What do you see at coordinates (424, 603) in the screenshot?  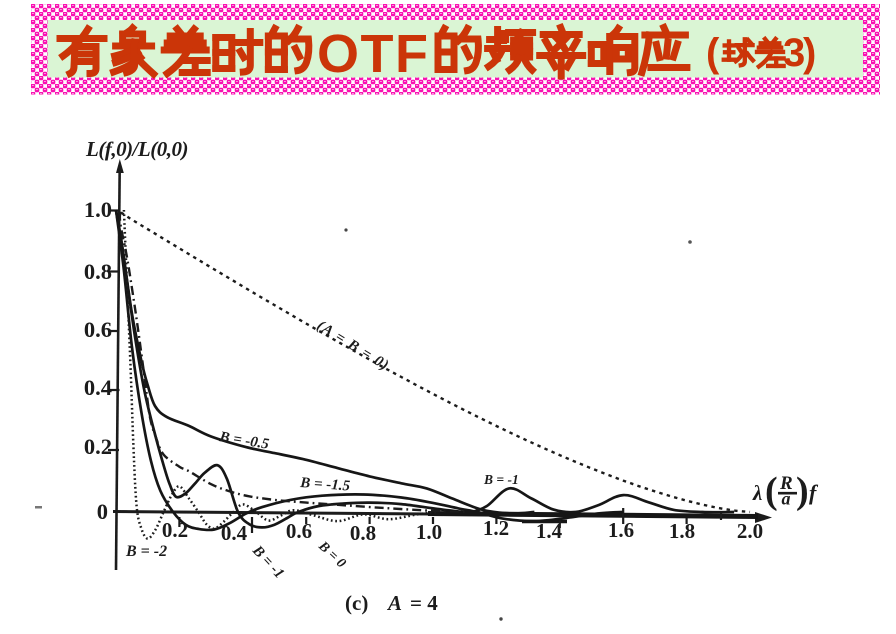 I see `svg-text: = 4` at bounding box center [424, 603].